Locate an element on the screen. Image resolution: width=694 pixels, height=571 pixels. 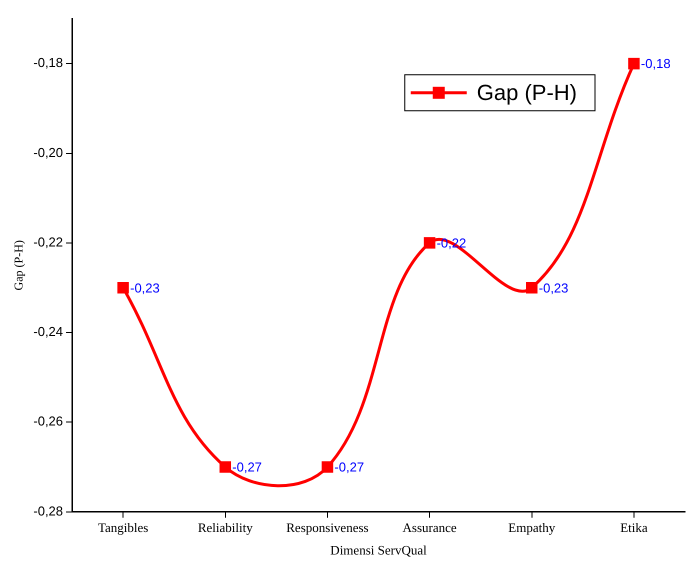
x-tick-label: Responsiveness is located at coordinates (327, 528).